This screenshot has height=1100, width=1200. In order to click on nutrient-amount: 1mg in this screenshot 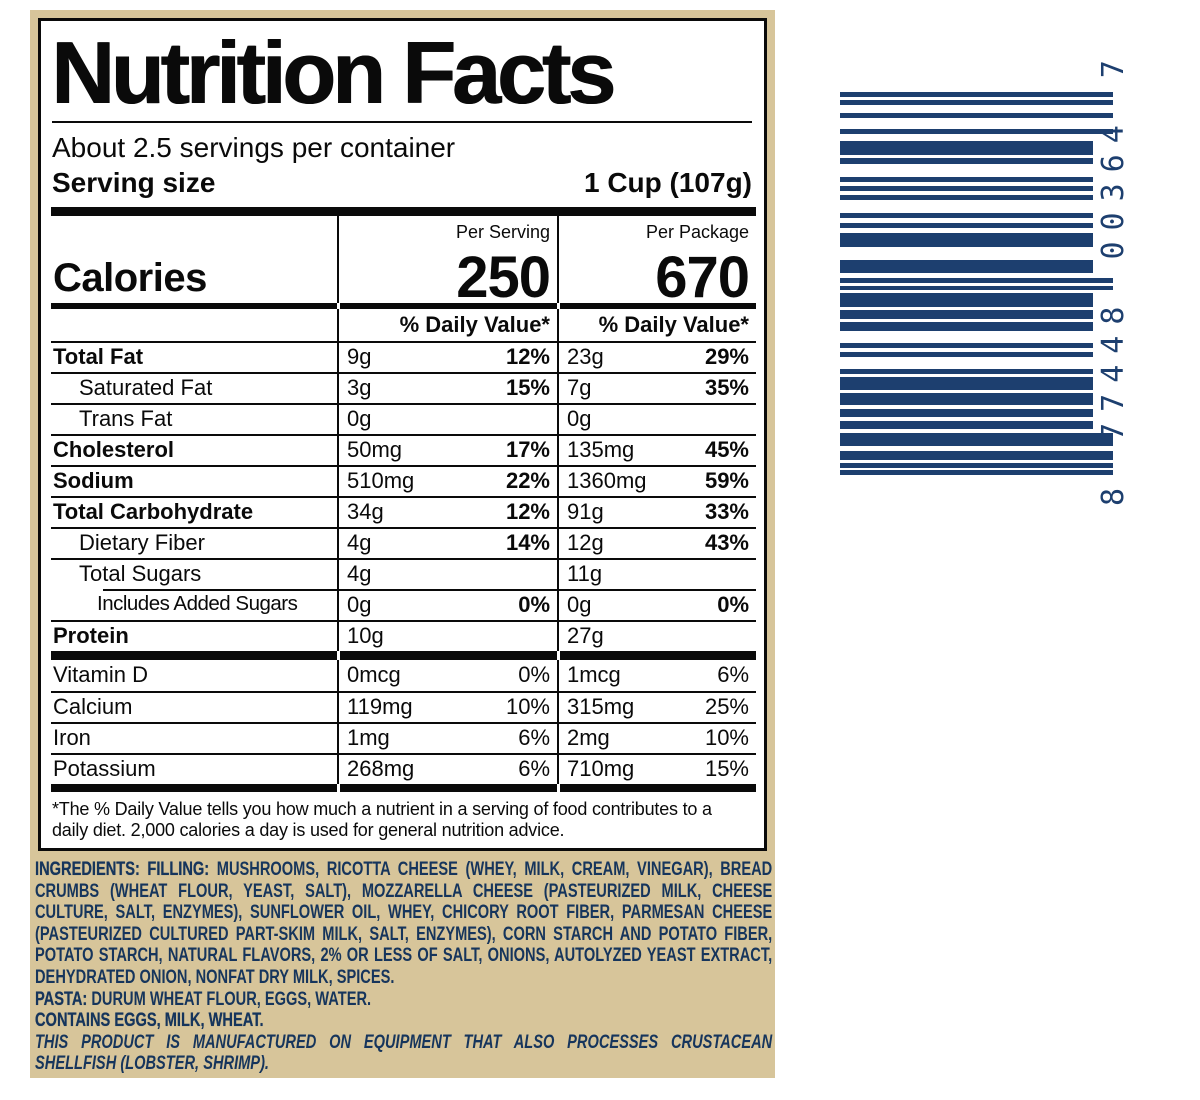, I will do `click(368, 738)`.